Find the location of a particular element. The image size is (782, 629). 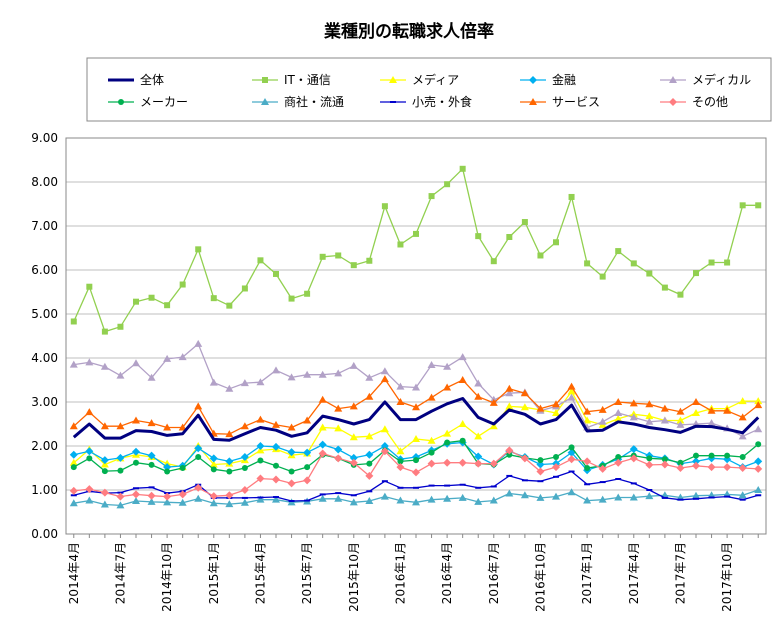

series-その他 is located at coordinates (416, 473).